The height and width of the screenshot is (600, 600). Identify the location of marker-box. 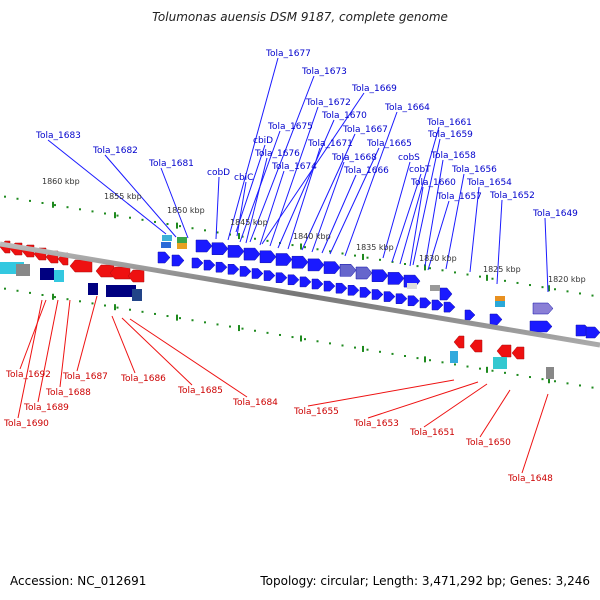
(500, 299).